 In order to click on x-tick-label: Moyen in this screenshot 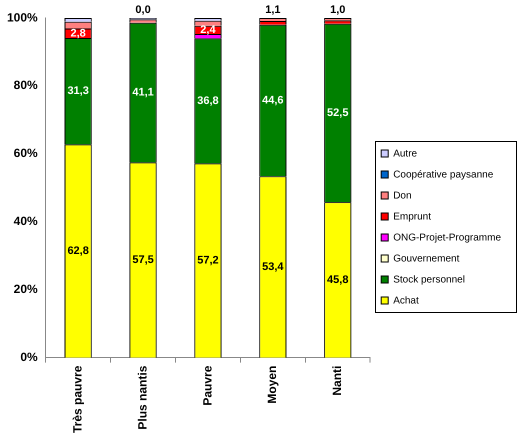, I will do `click(272, 385)`.